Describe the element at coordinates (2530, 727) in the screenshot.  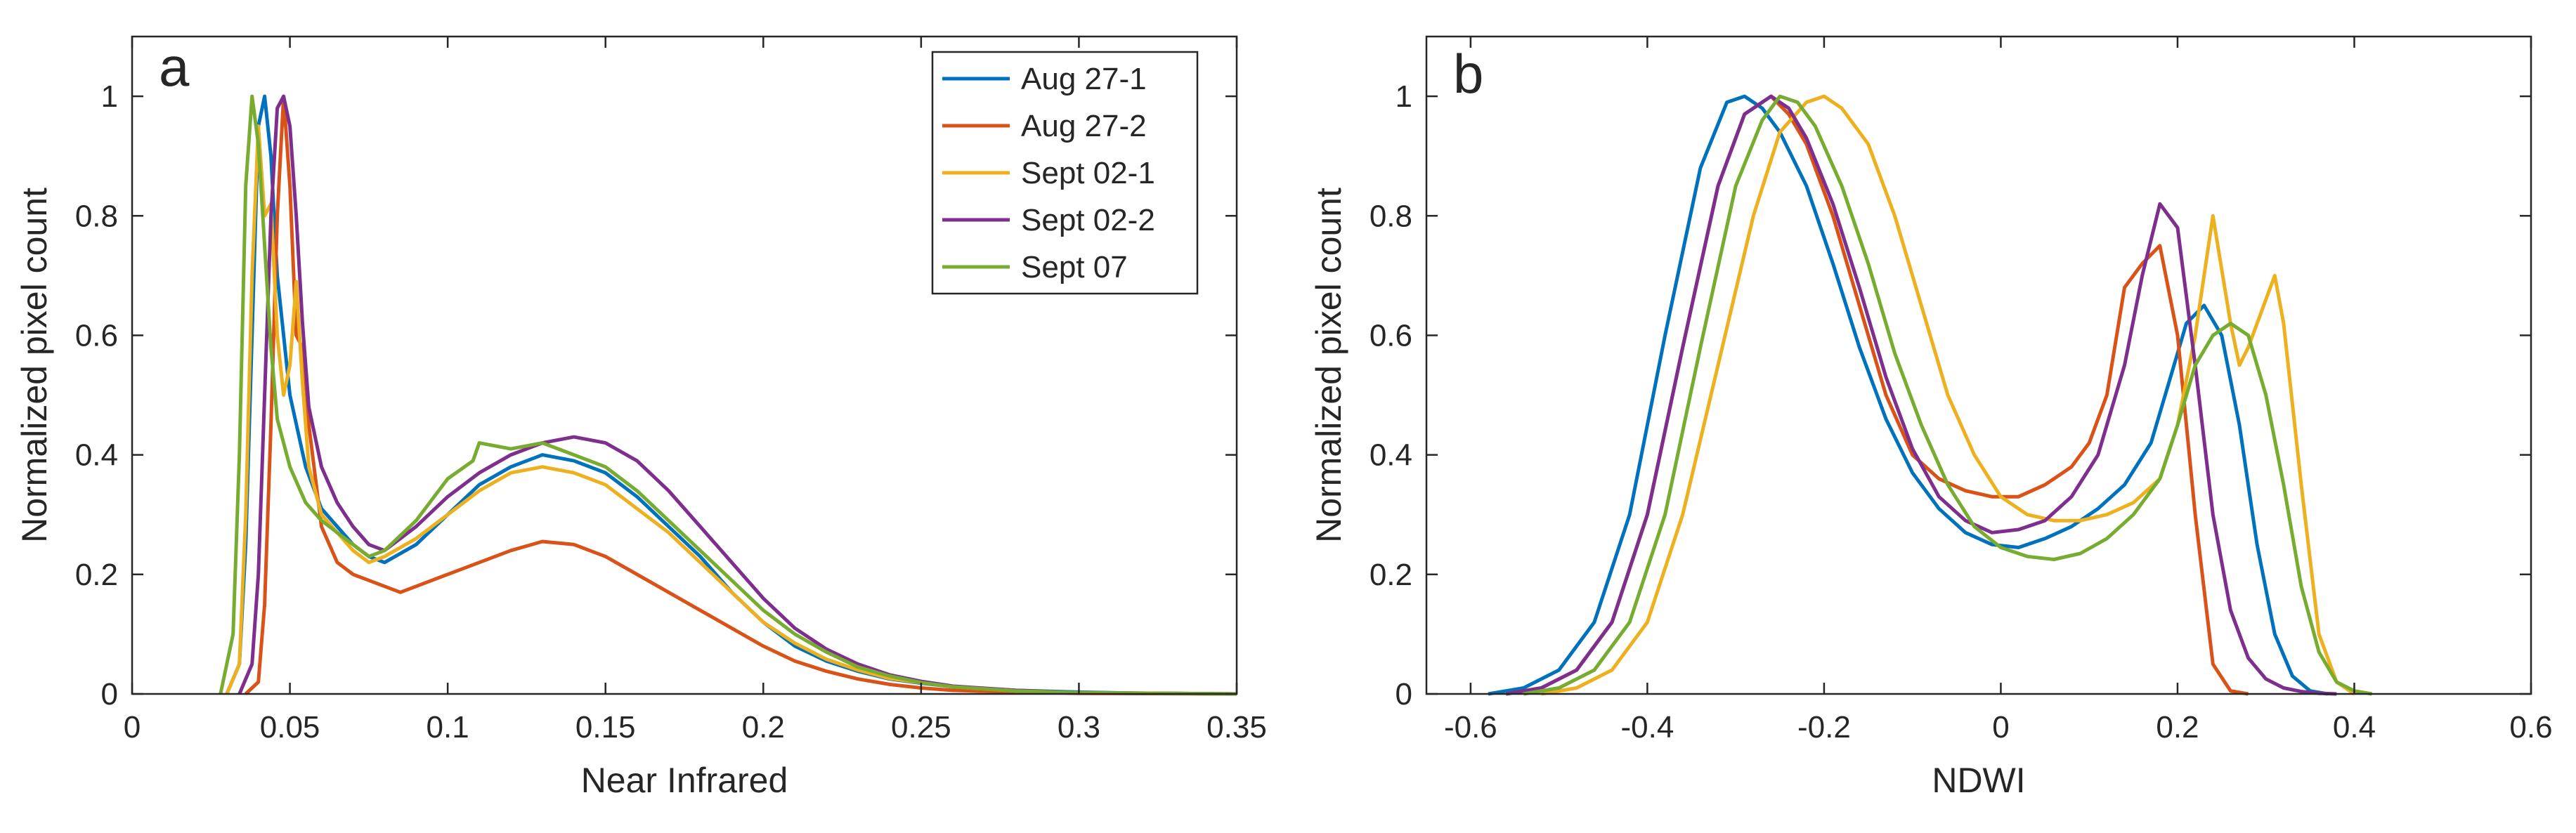
I see `panel-b-x-tick-label: 0.6` at that location.